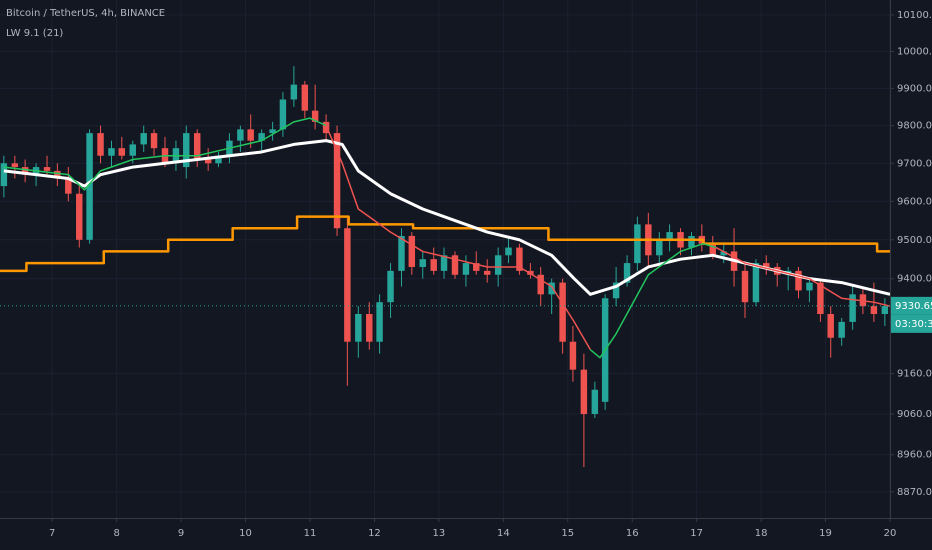  I want to click on indicator-label: LW 9.1 (21), so click(34, 33).